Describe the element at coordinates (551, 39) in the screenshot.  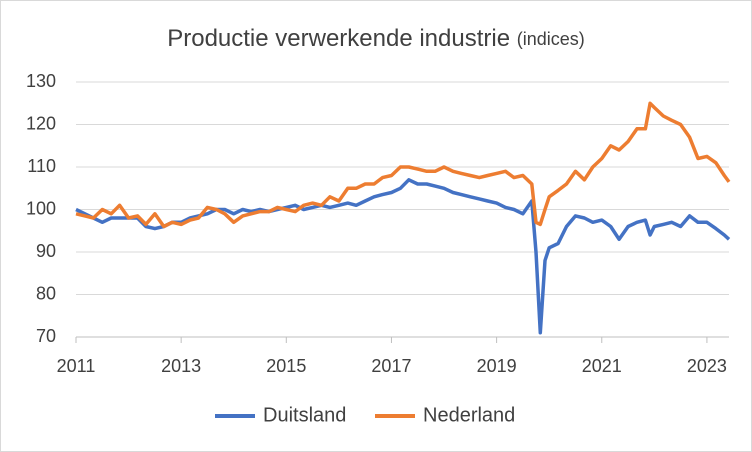
I see `subtitle: (indices)` at that location.